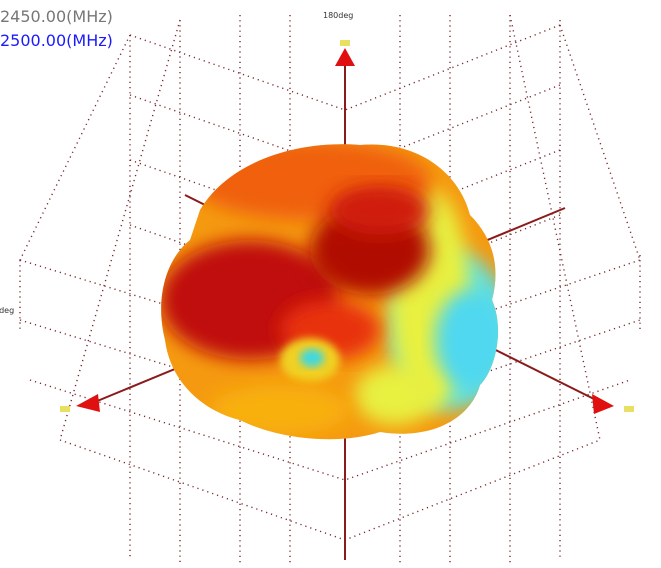 This screenshot has height=568, width=661. What do you see at coordinates (56, 40) in the screenshot?
I see `legend-entry: 2500.00(MHz)` at bounding box center [56, 40].